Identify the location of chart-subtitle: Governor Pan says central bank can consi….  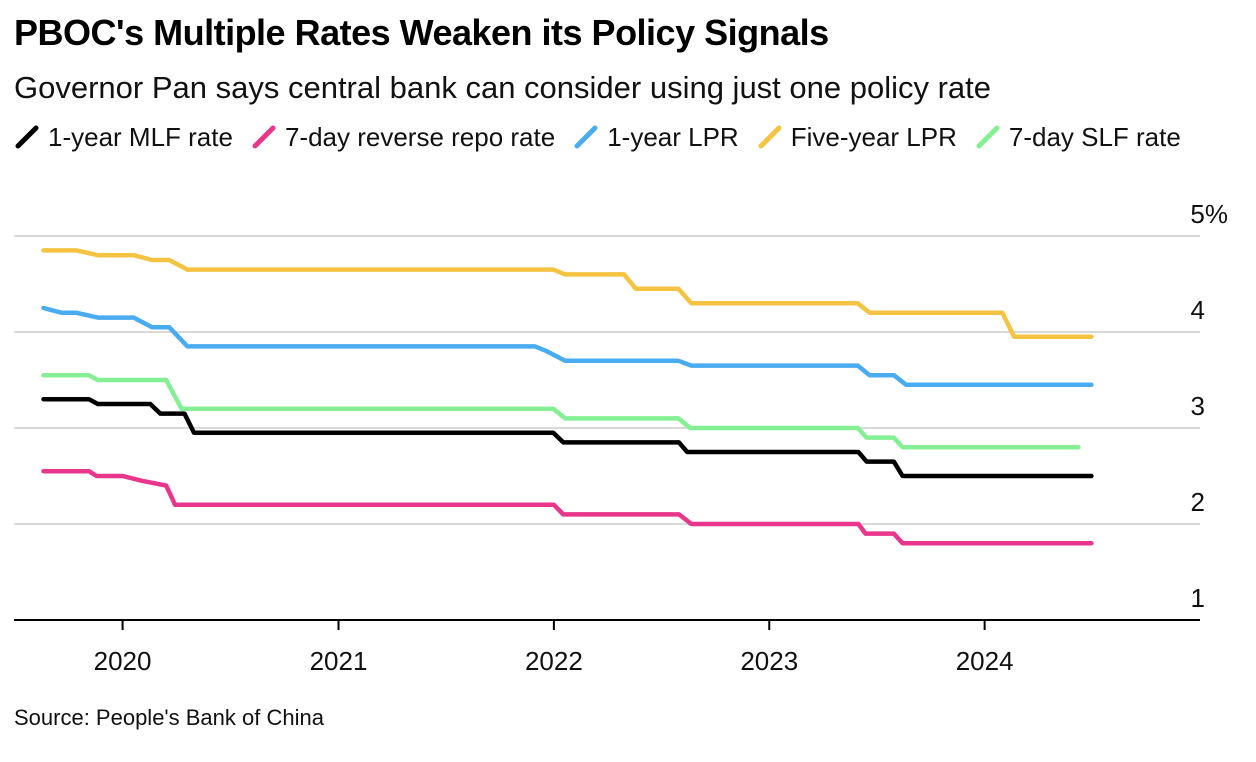
(503, 87).